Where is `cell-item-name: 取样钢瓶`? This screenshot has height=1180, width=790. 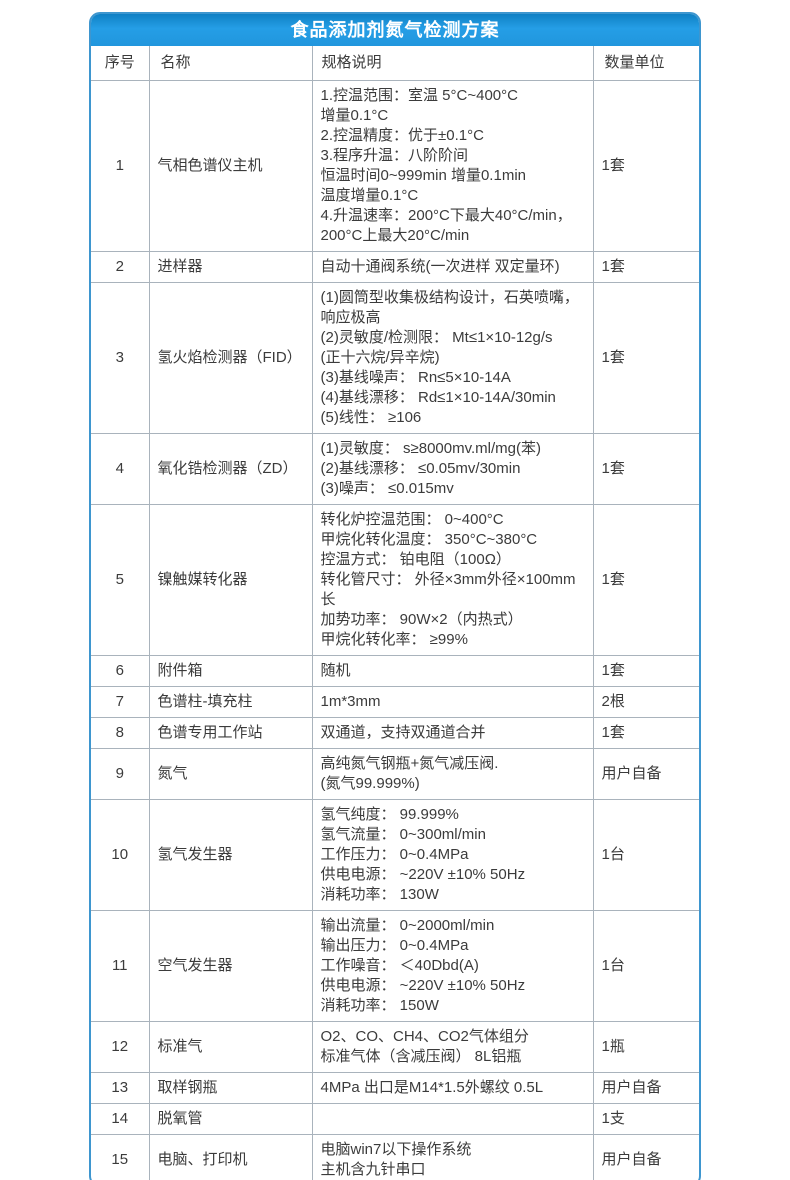
cell-item-name: 取样钢瓶 is located at coordinates (230, 1088).